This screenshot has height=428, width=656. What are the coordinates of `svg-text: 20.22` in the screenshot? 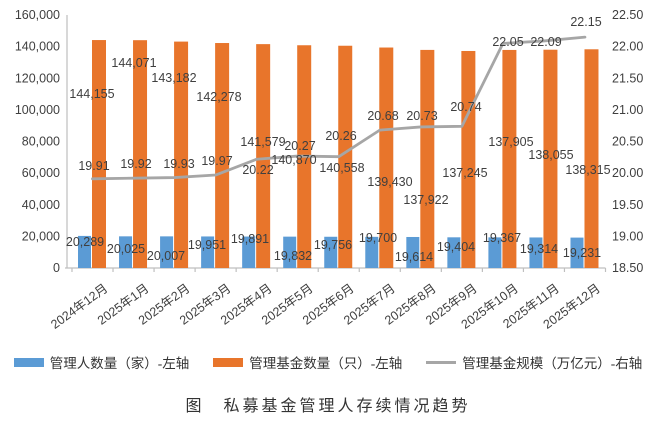 It's located at (257, 170).